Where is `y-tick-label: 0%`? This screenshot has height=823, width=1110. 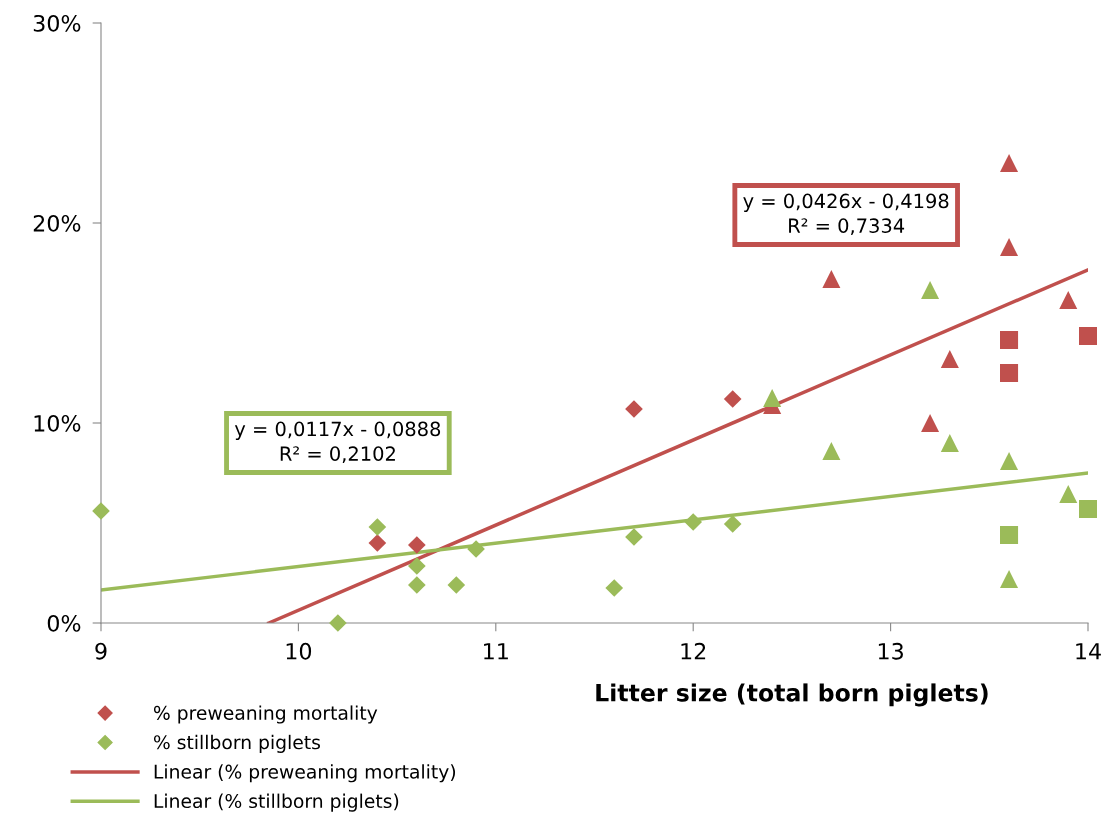
y-tick-label: 0% is located at coordinates (64, 623).